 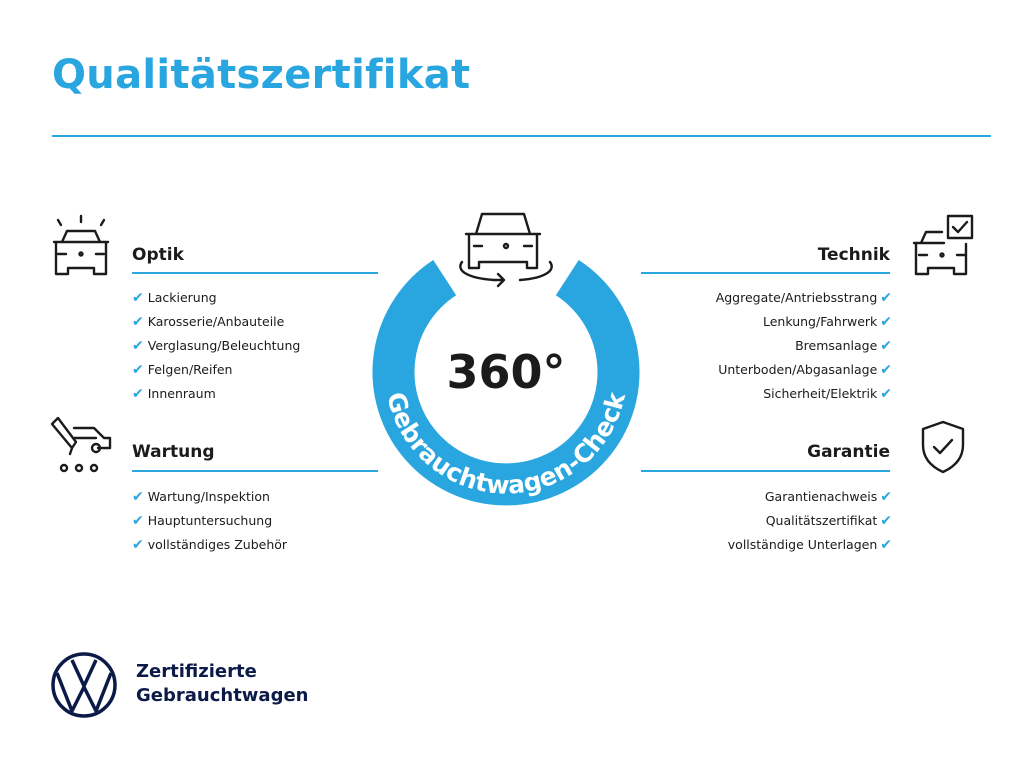 I want to click on car-lights-icon, so click(x=81, y=245).